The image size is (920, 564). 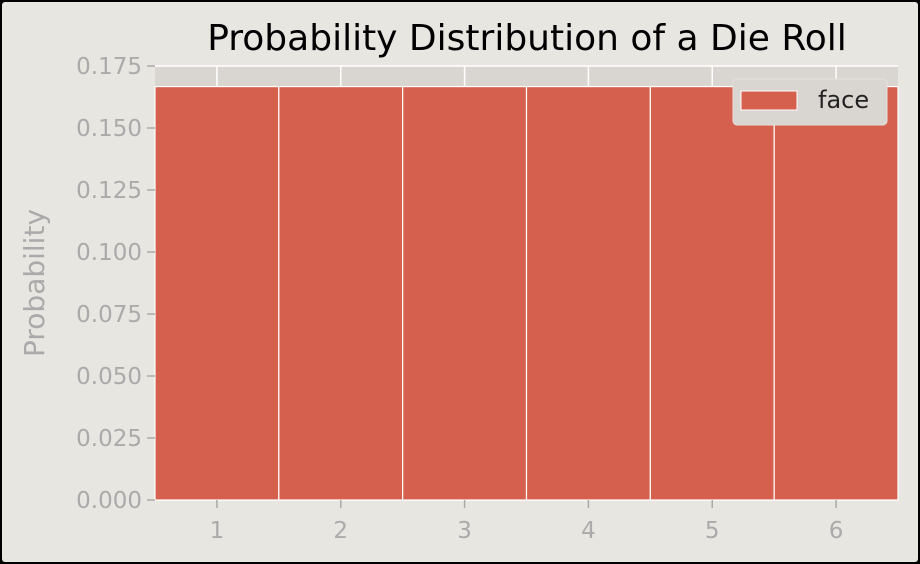 I want to click on y-tick-label: 0.100, so click(x=109, y=253).